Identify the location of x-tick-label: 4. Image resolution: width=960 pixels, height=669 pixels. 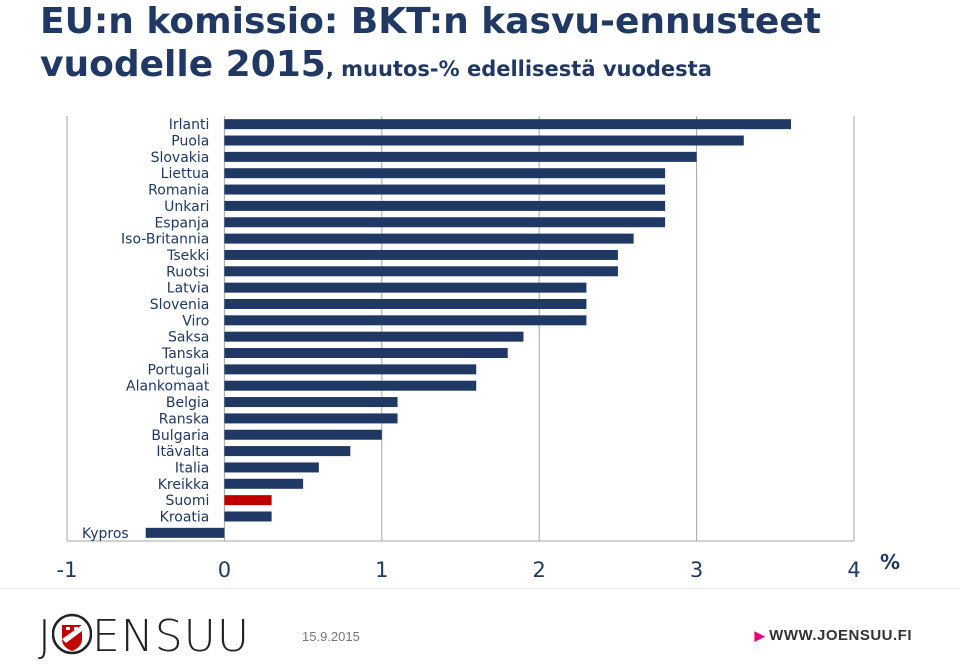
(853, 570).